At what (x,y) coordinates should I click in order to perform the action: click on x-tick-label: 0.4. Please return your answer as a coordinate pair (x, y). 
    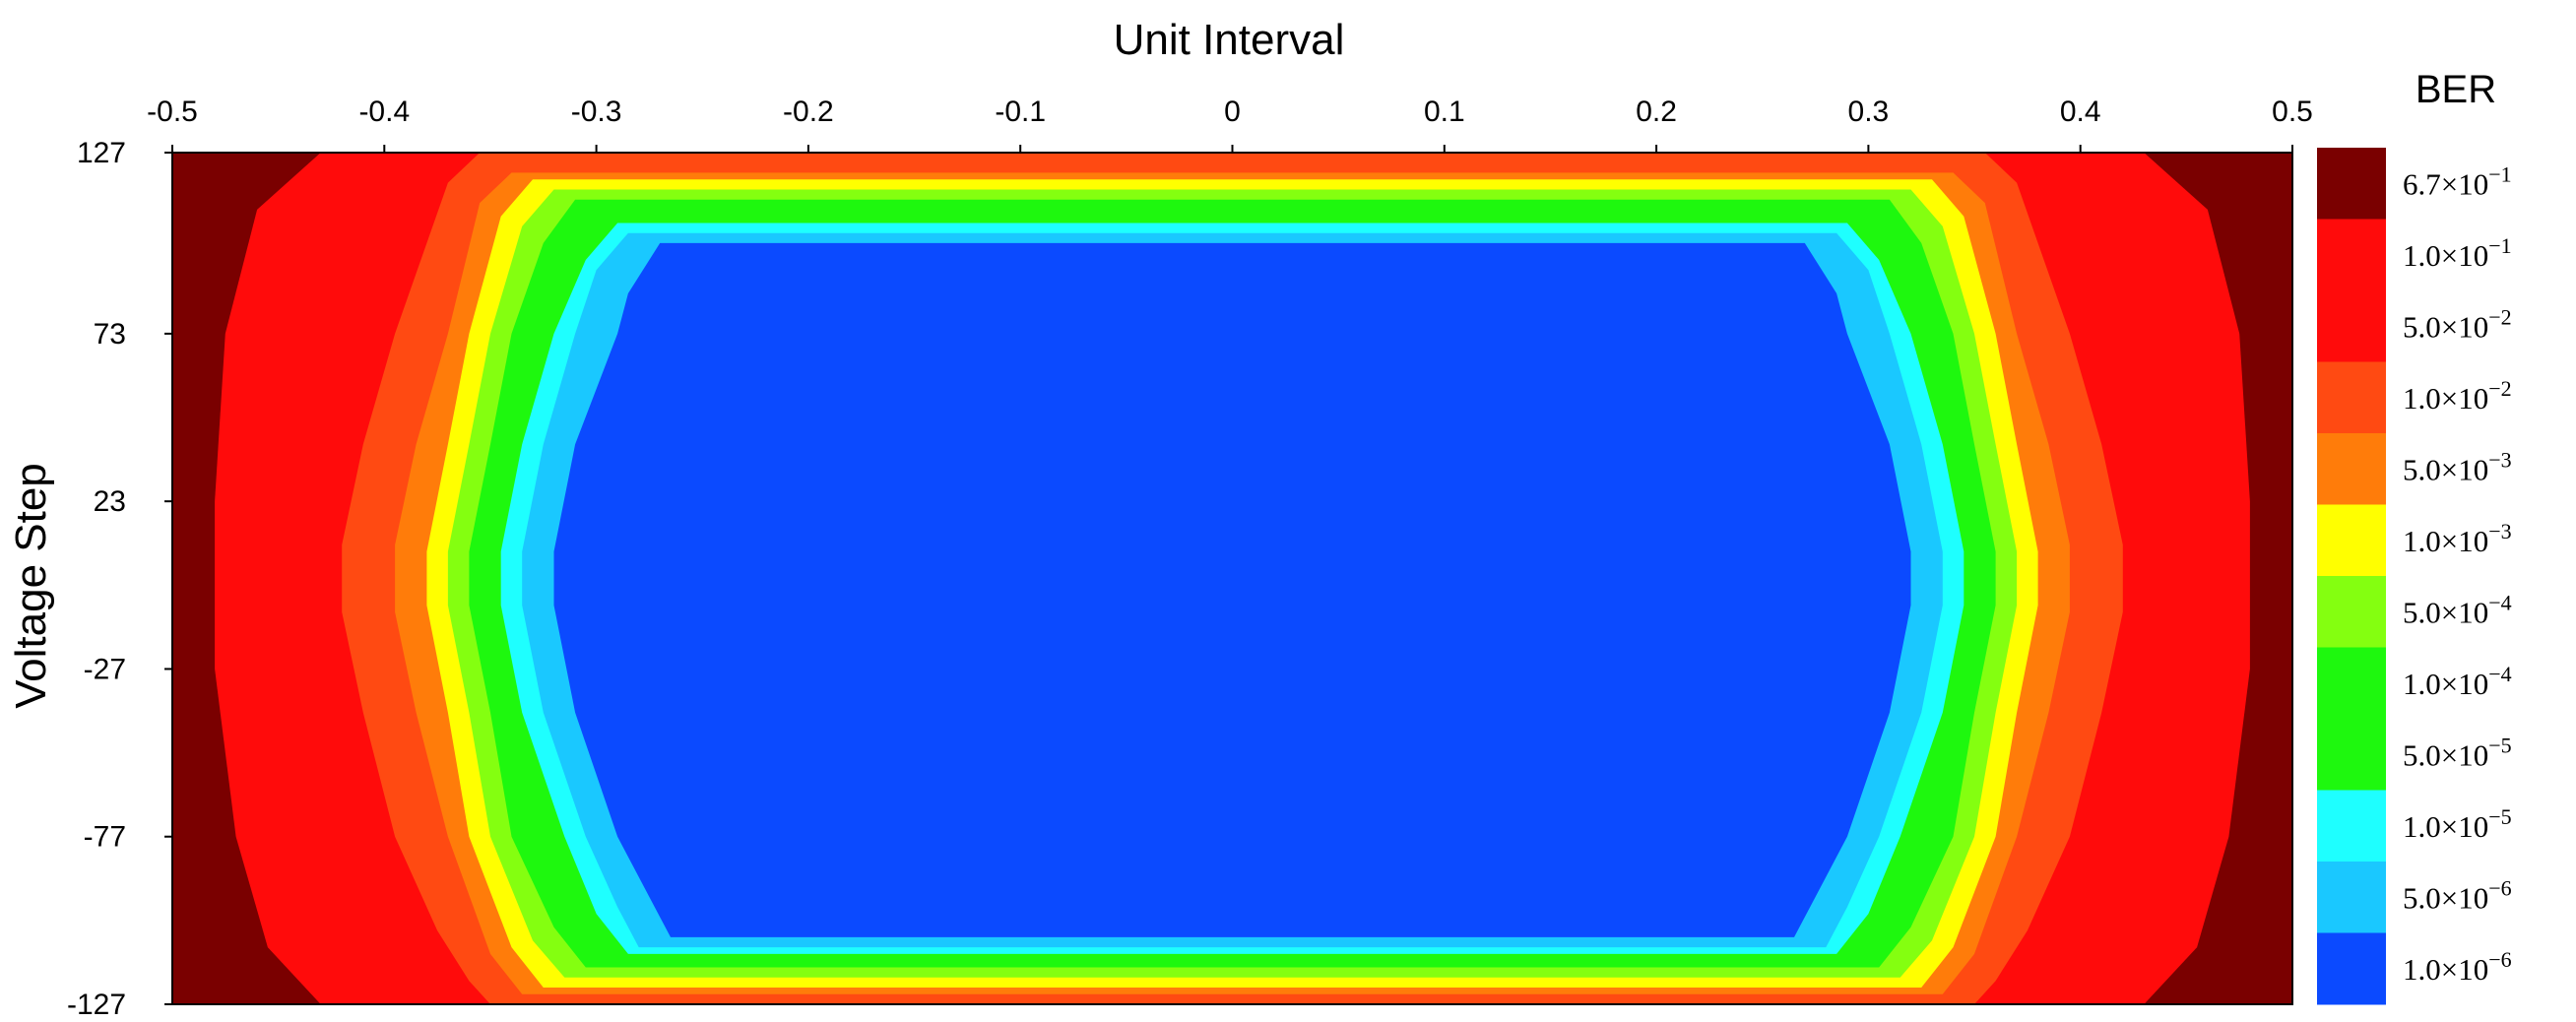
    Looking at the image, I should click on (2080, 112).